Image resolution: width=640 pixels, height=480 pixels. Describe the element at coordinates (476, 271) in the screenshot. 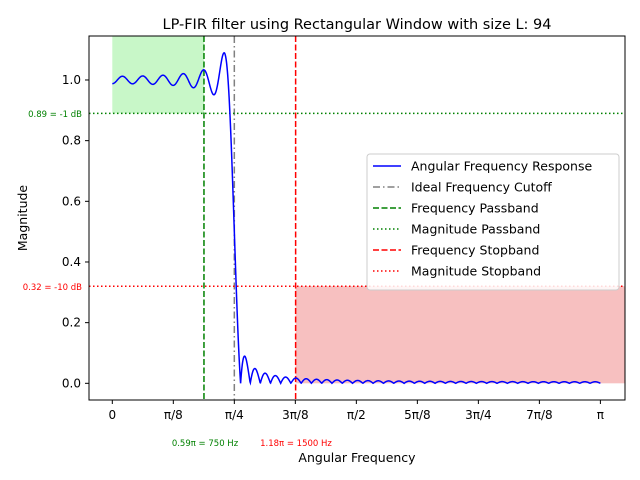

I see `legend-entry-label: Magnitude Stopband` at that location.